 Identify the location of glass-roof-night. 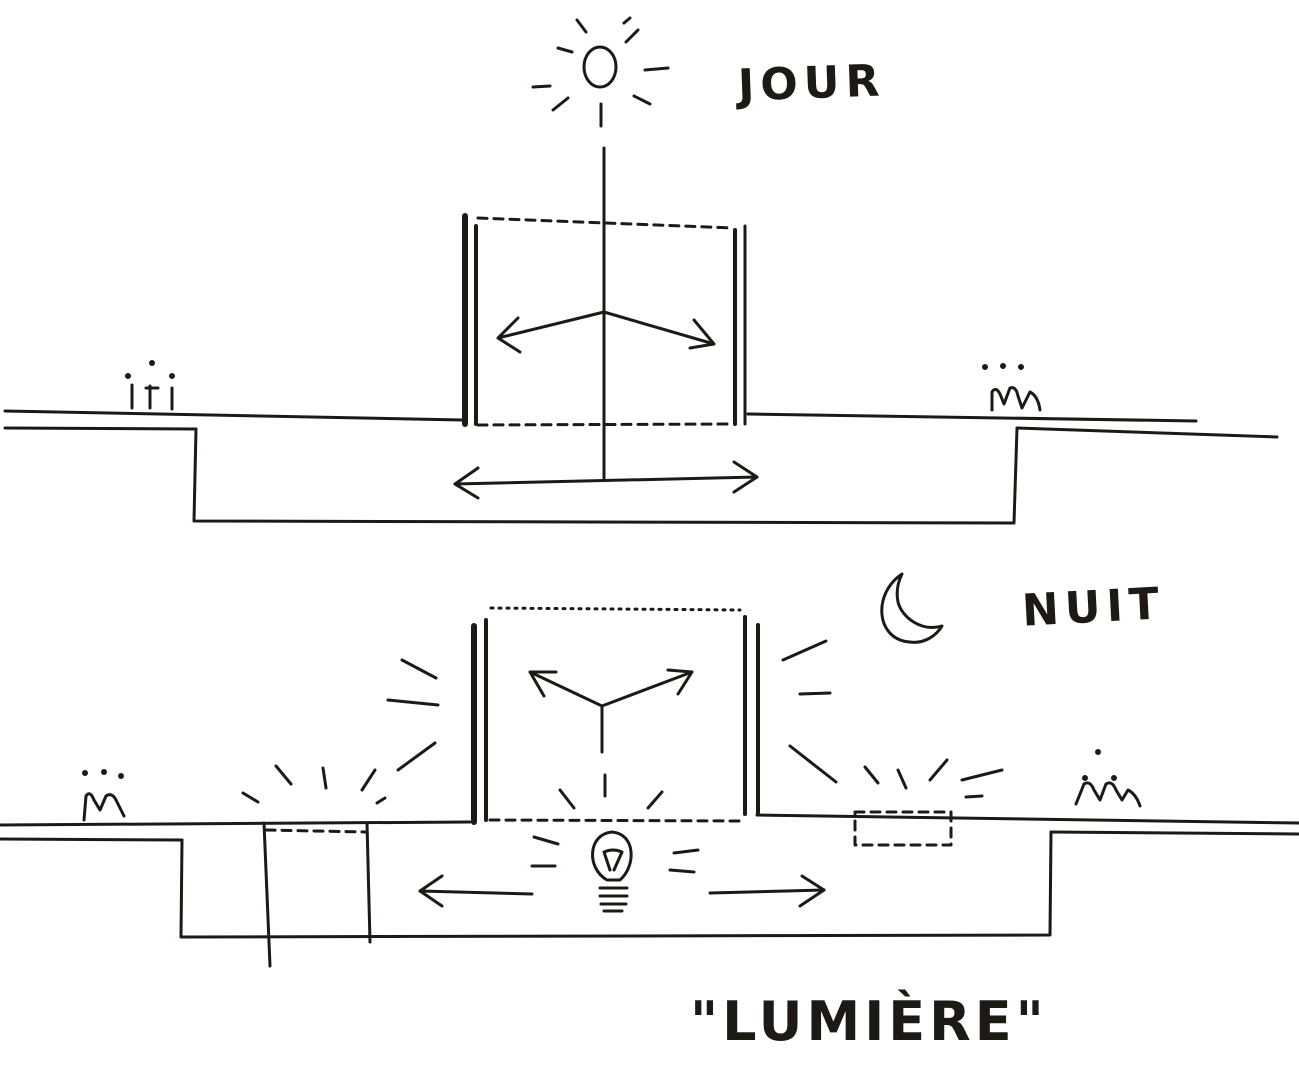
(615, 609).